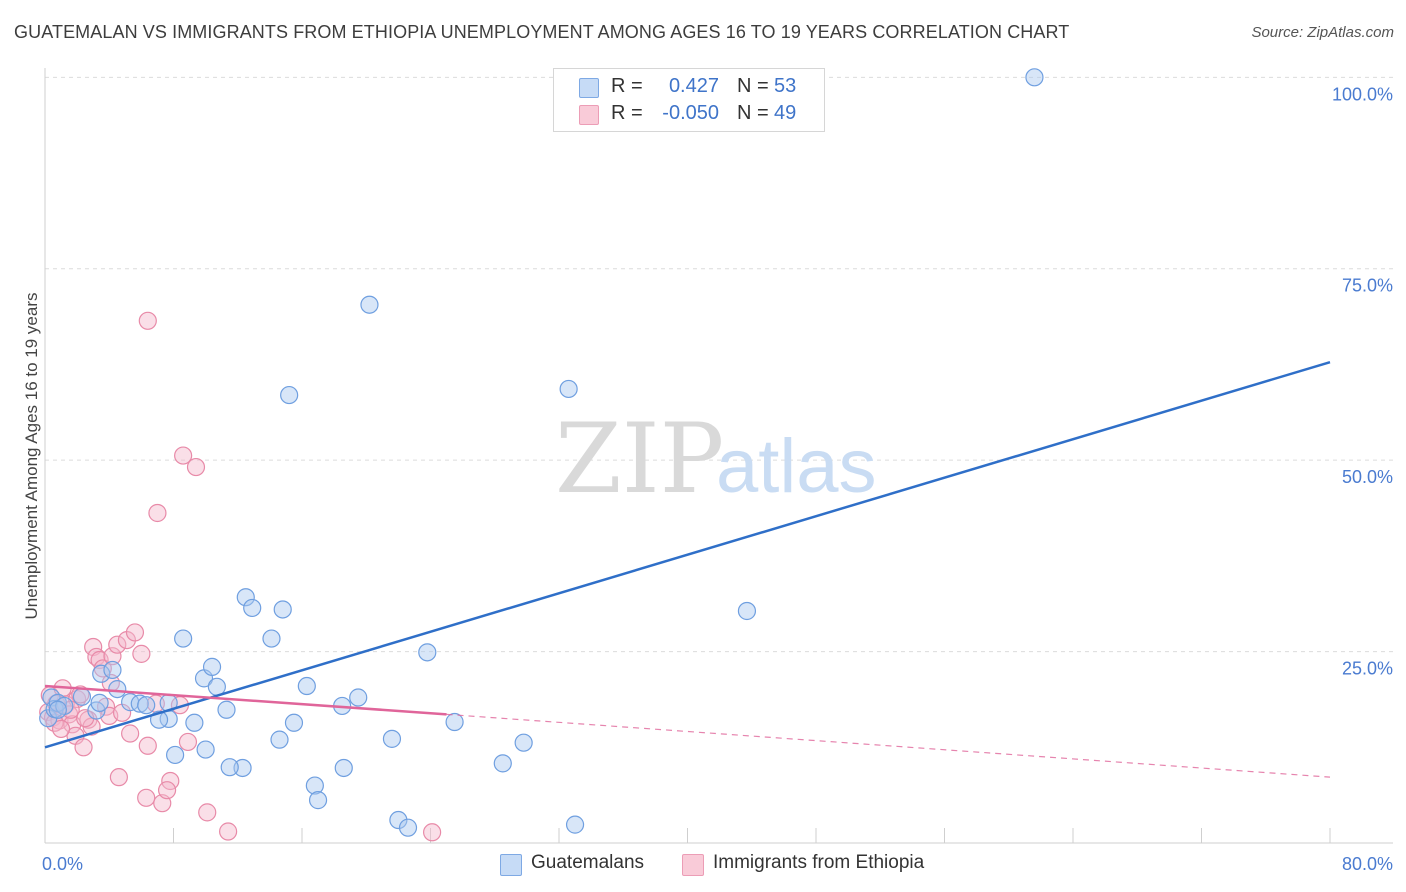  I want to click on correlation-legend: R = 0.427 N = 53 R = -0.050 N = 49, so click(689, 100).